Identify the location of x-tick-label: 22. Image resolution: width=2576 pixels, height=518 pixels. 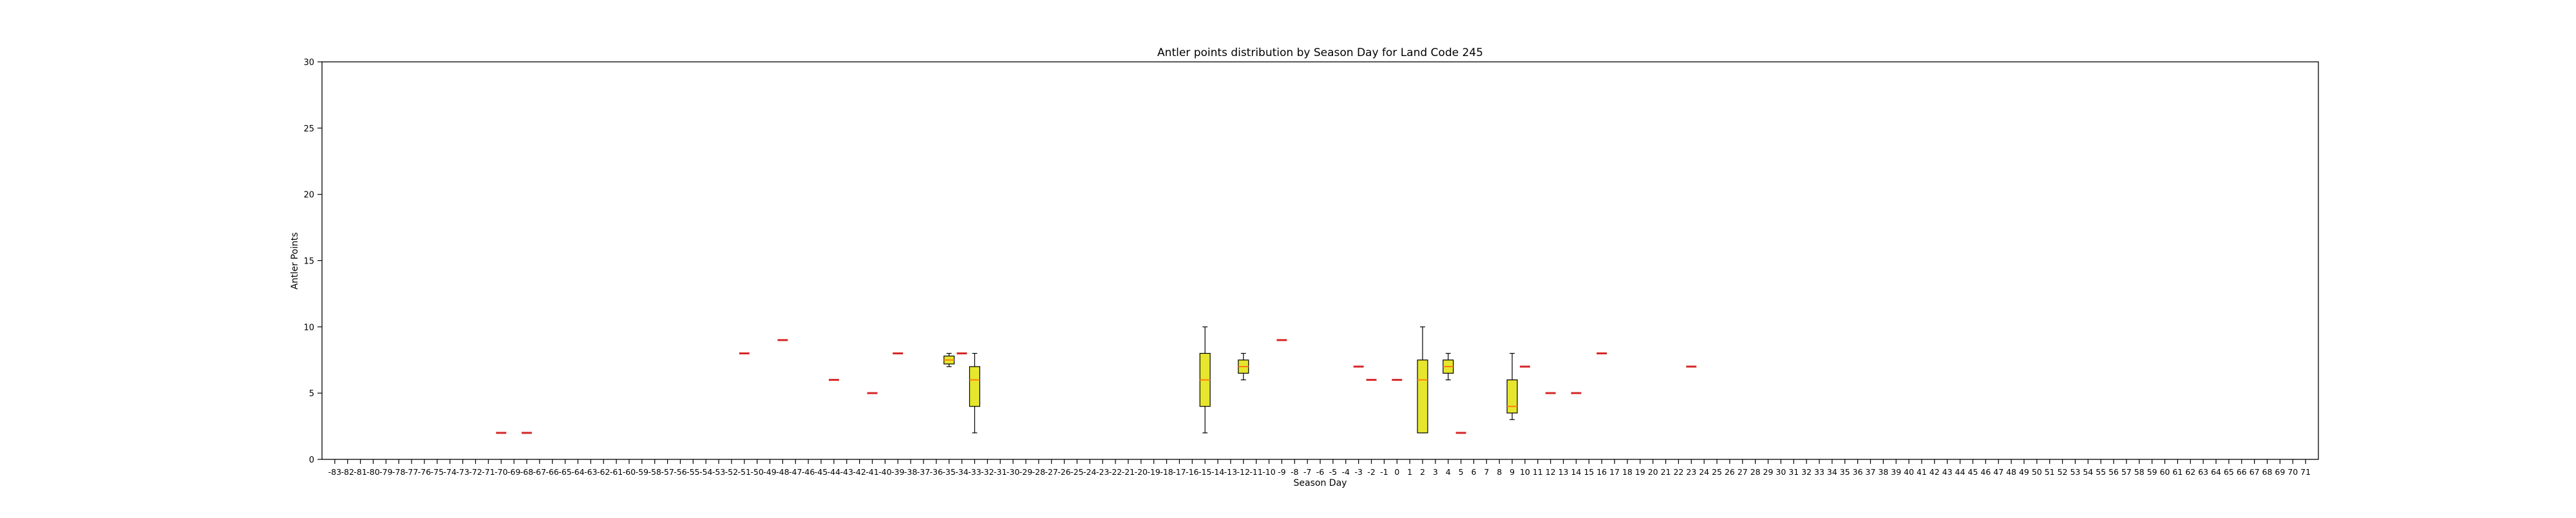
(1678, 472).